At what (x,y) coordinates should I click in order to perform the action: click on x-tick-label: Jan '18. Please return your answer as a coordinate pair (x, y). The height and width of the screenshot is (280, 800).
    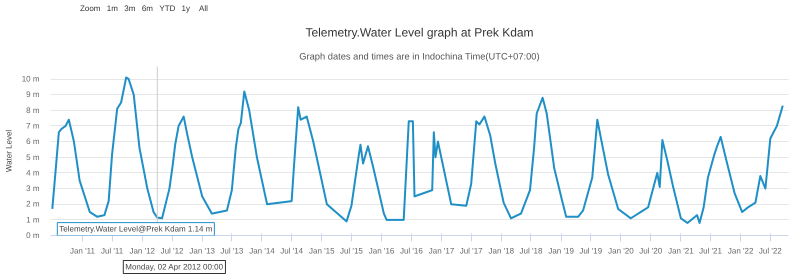
    Looking at the image, I should click on (501, 251).